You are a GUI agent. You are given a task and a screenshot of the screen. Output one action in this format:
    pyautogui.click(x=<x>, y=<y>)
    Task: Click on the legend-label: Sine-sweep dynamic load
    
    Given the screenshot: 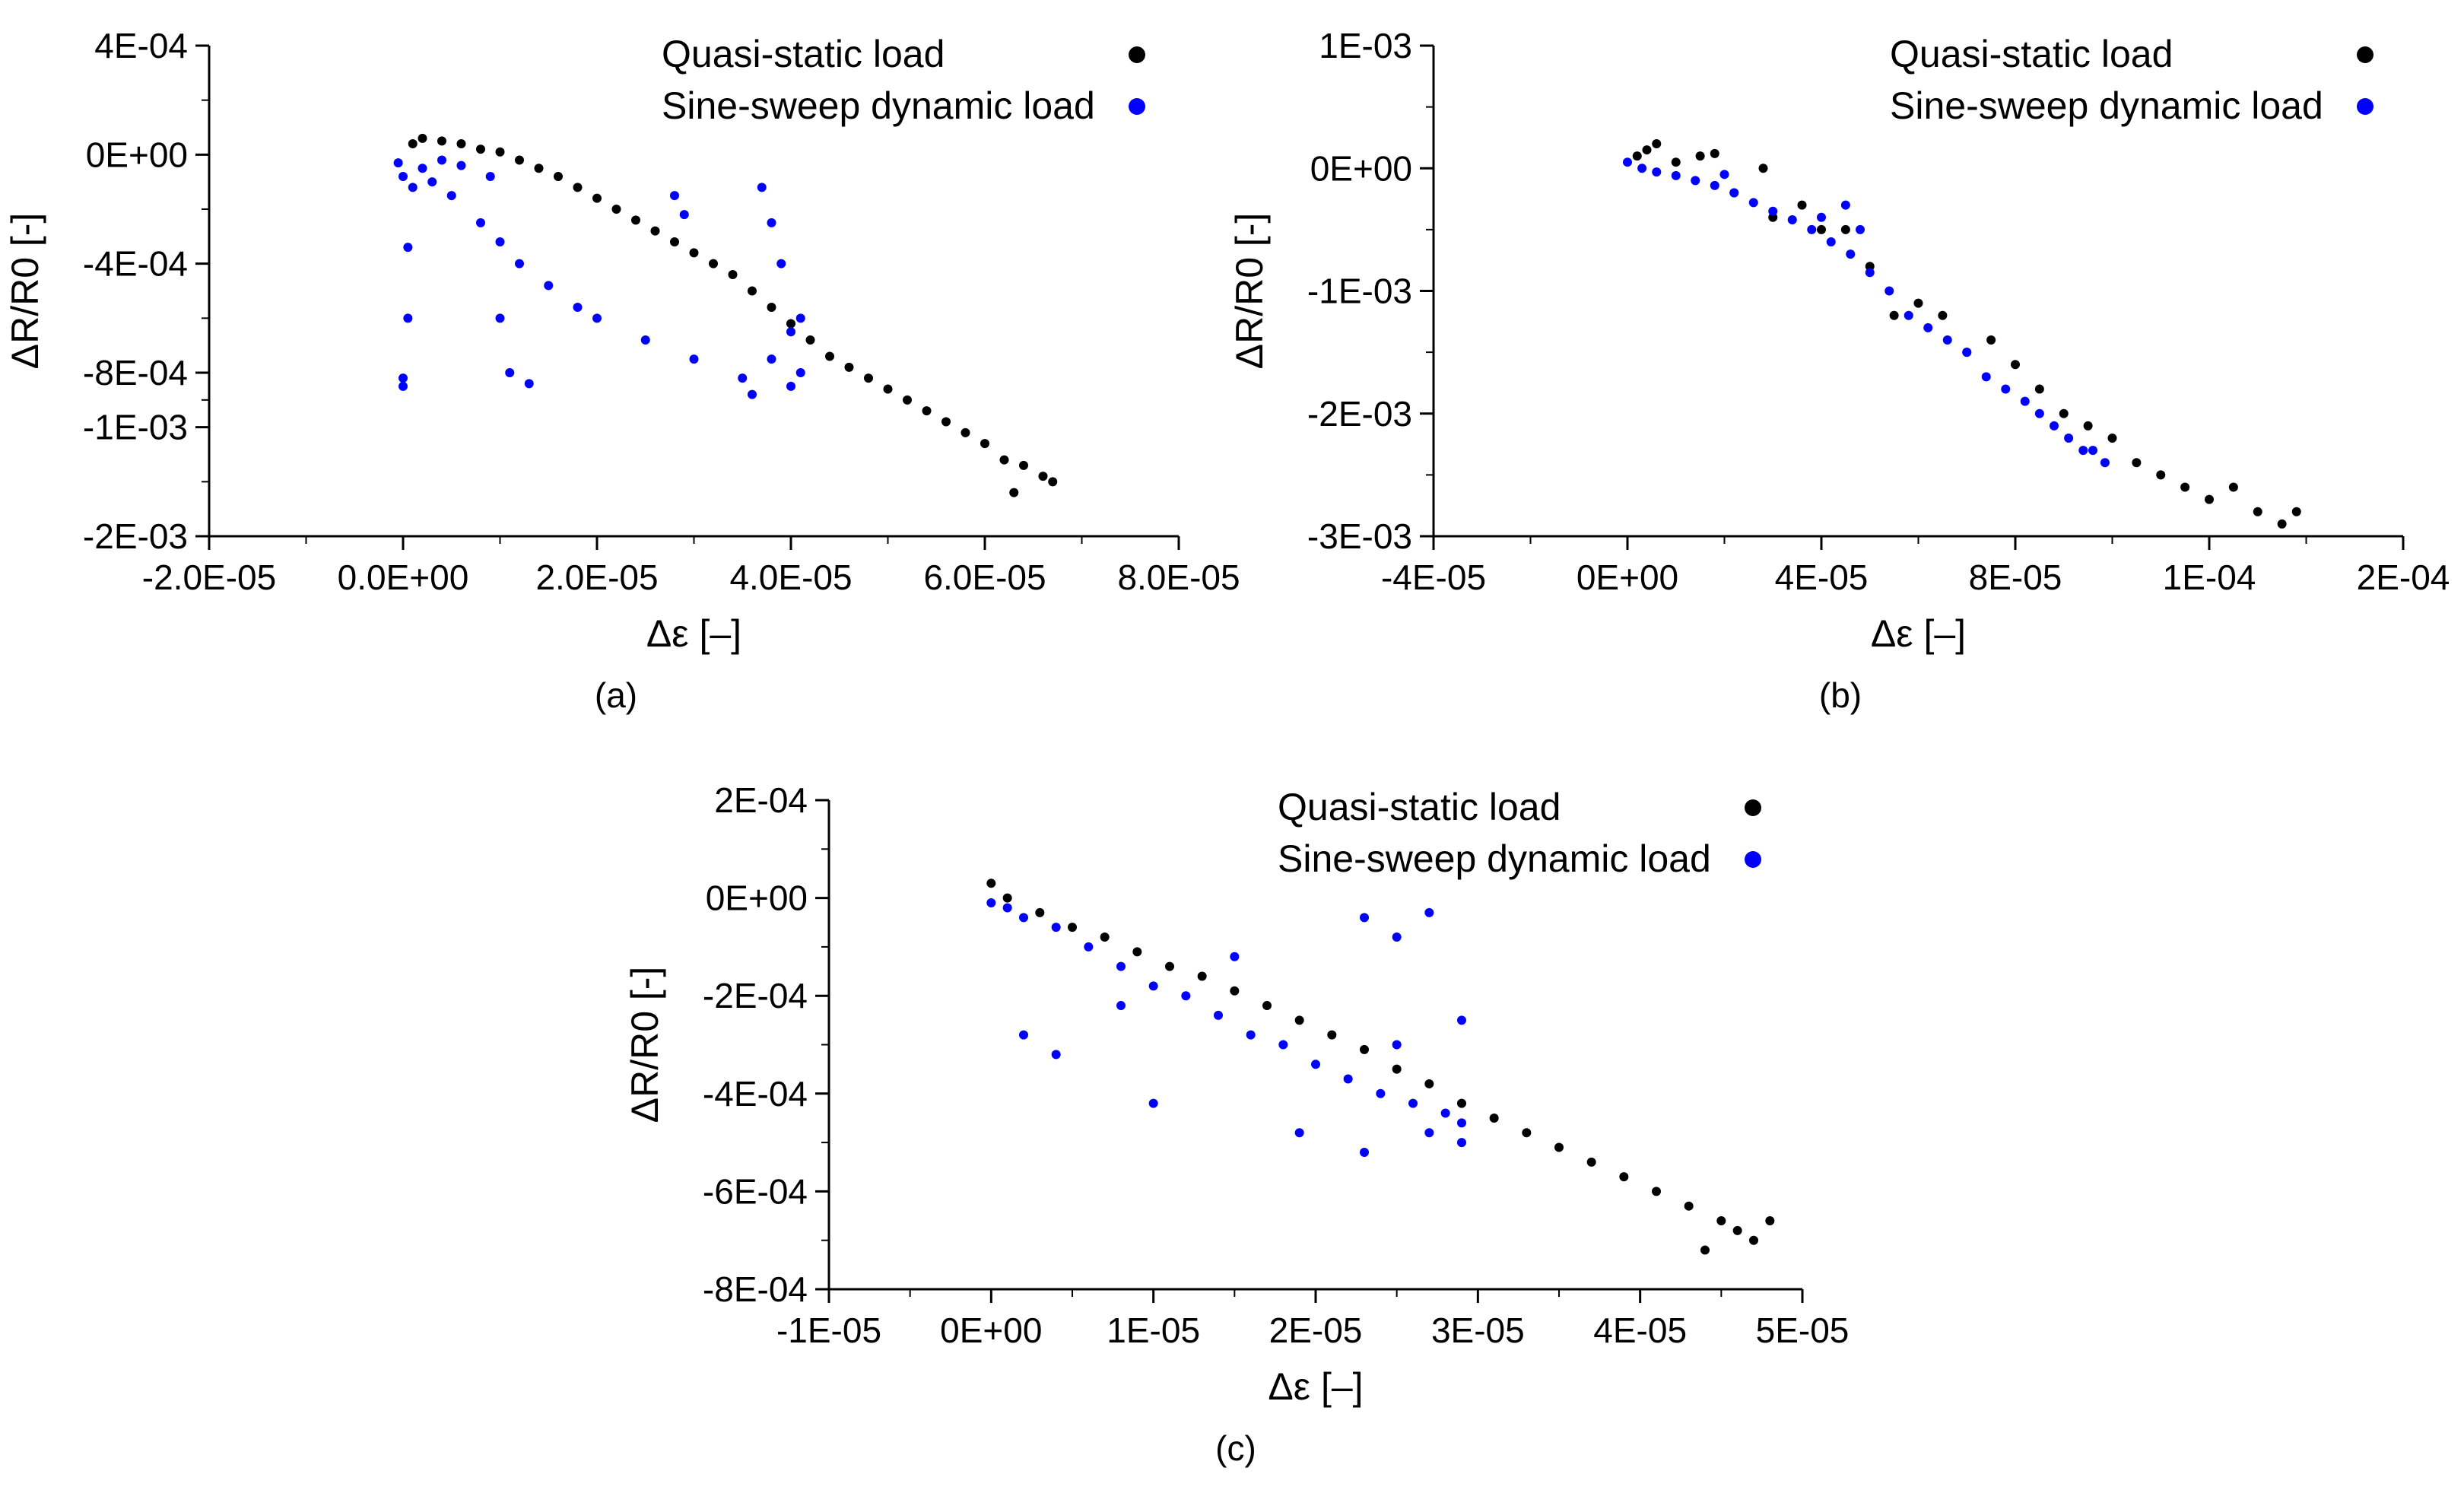 What is the action you would take?
    pyautogui.click(x=878, y=105)
    